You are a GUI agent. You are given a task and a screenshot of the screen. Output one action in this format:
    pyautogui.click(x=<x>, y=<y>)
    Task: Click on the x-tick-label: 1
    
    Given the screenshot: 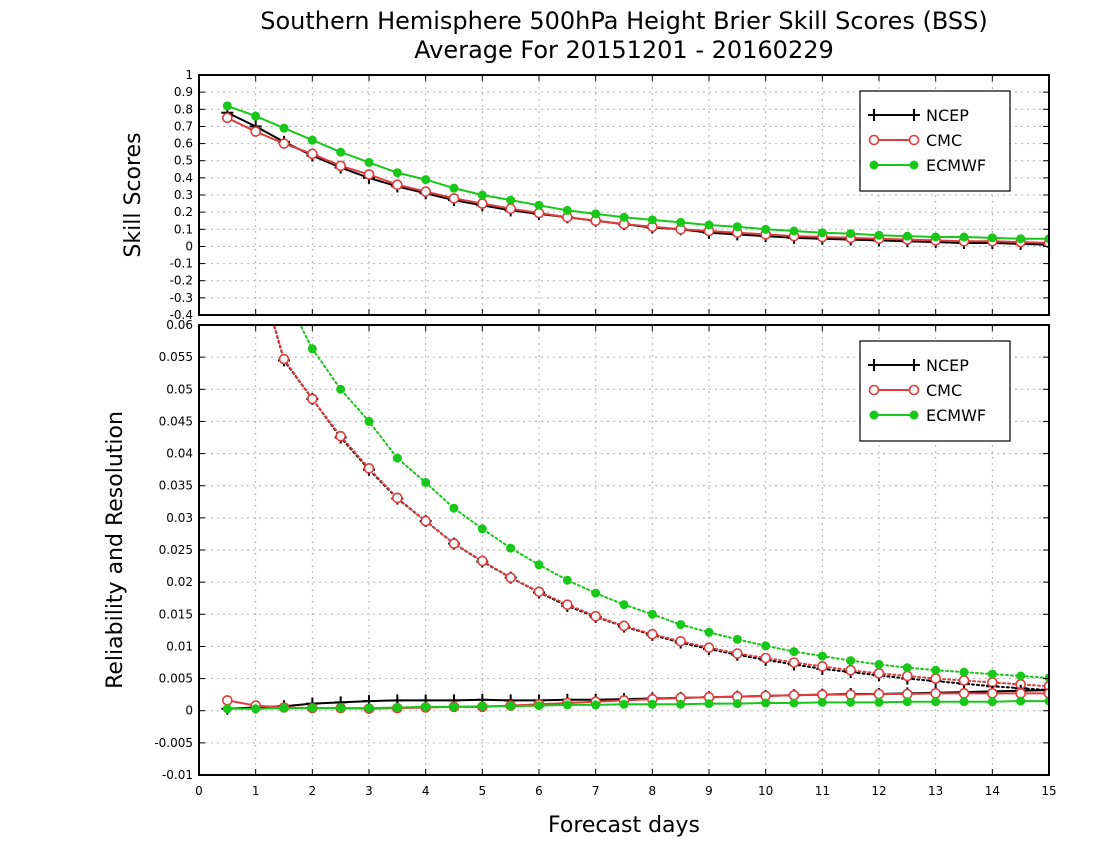 What is the action you would take?
    pyautogui.click(x=256, y=791)
    